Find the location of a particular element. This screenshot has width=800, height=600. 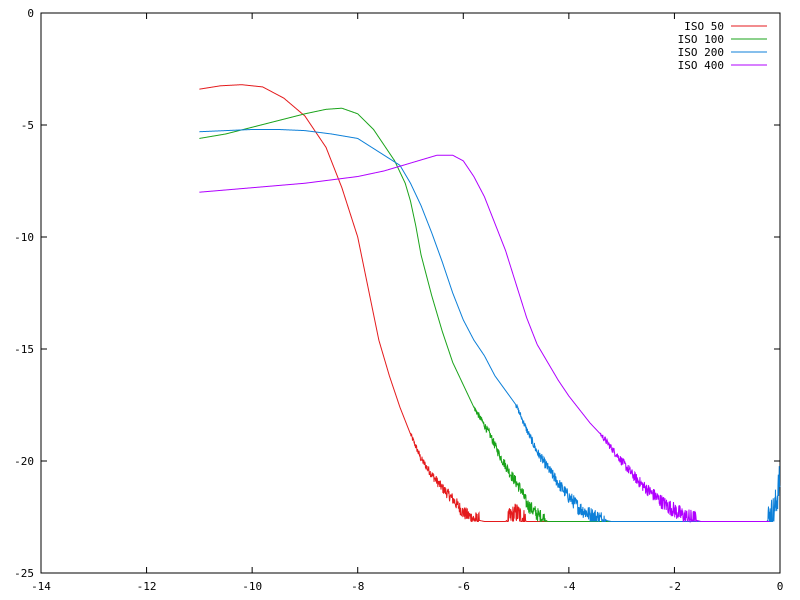

x-tick-label: -2 is located at coordinates (674, 586).